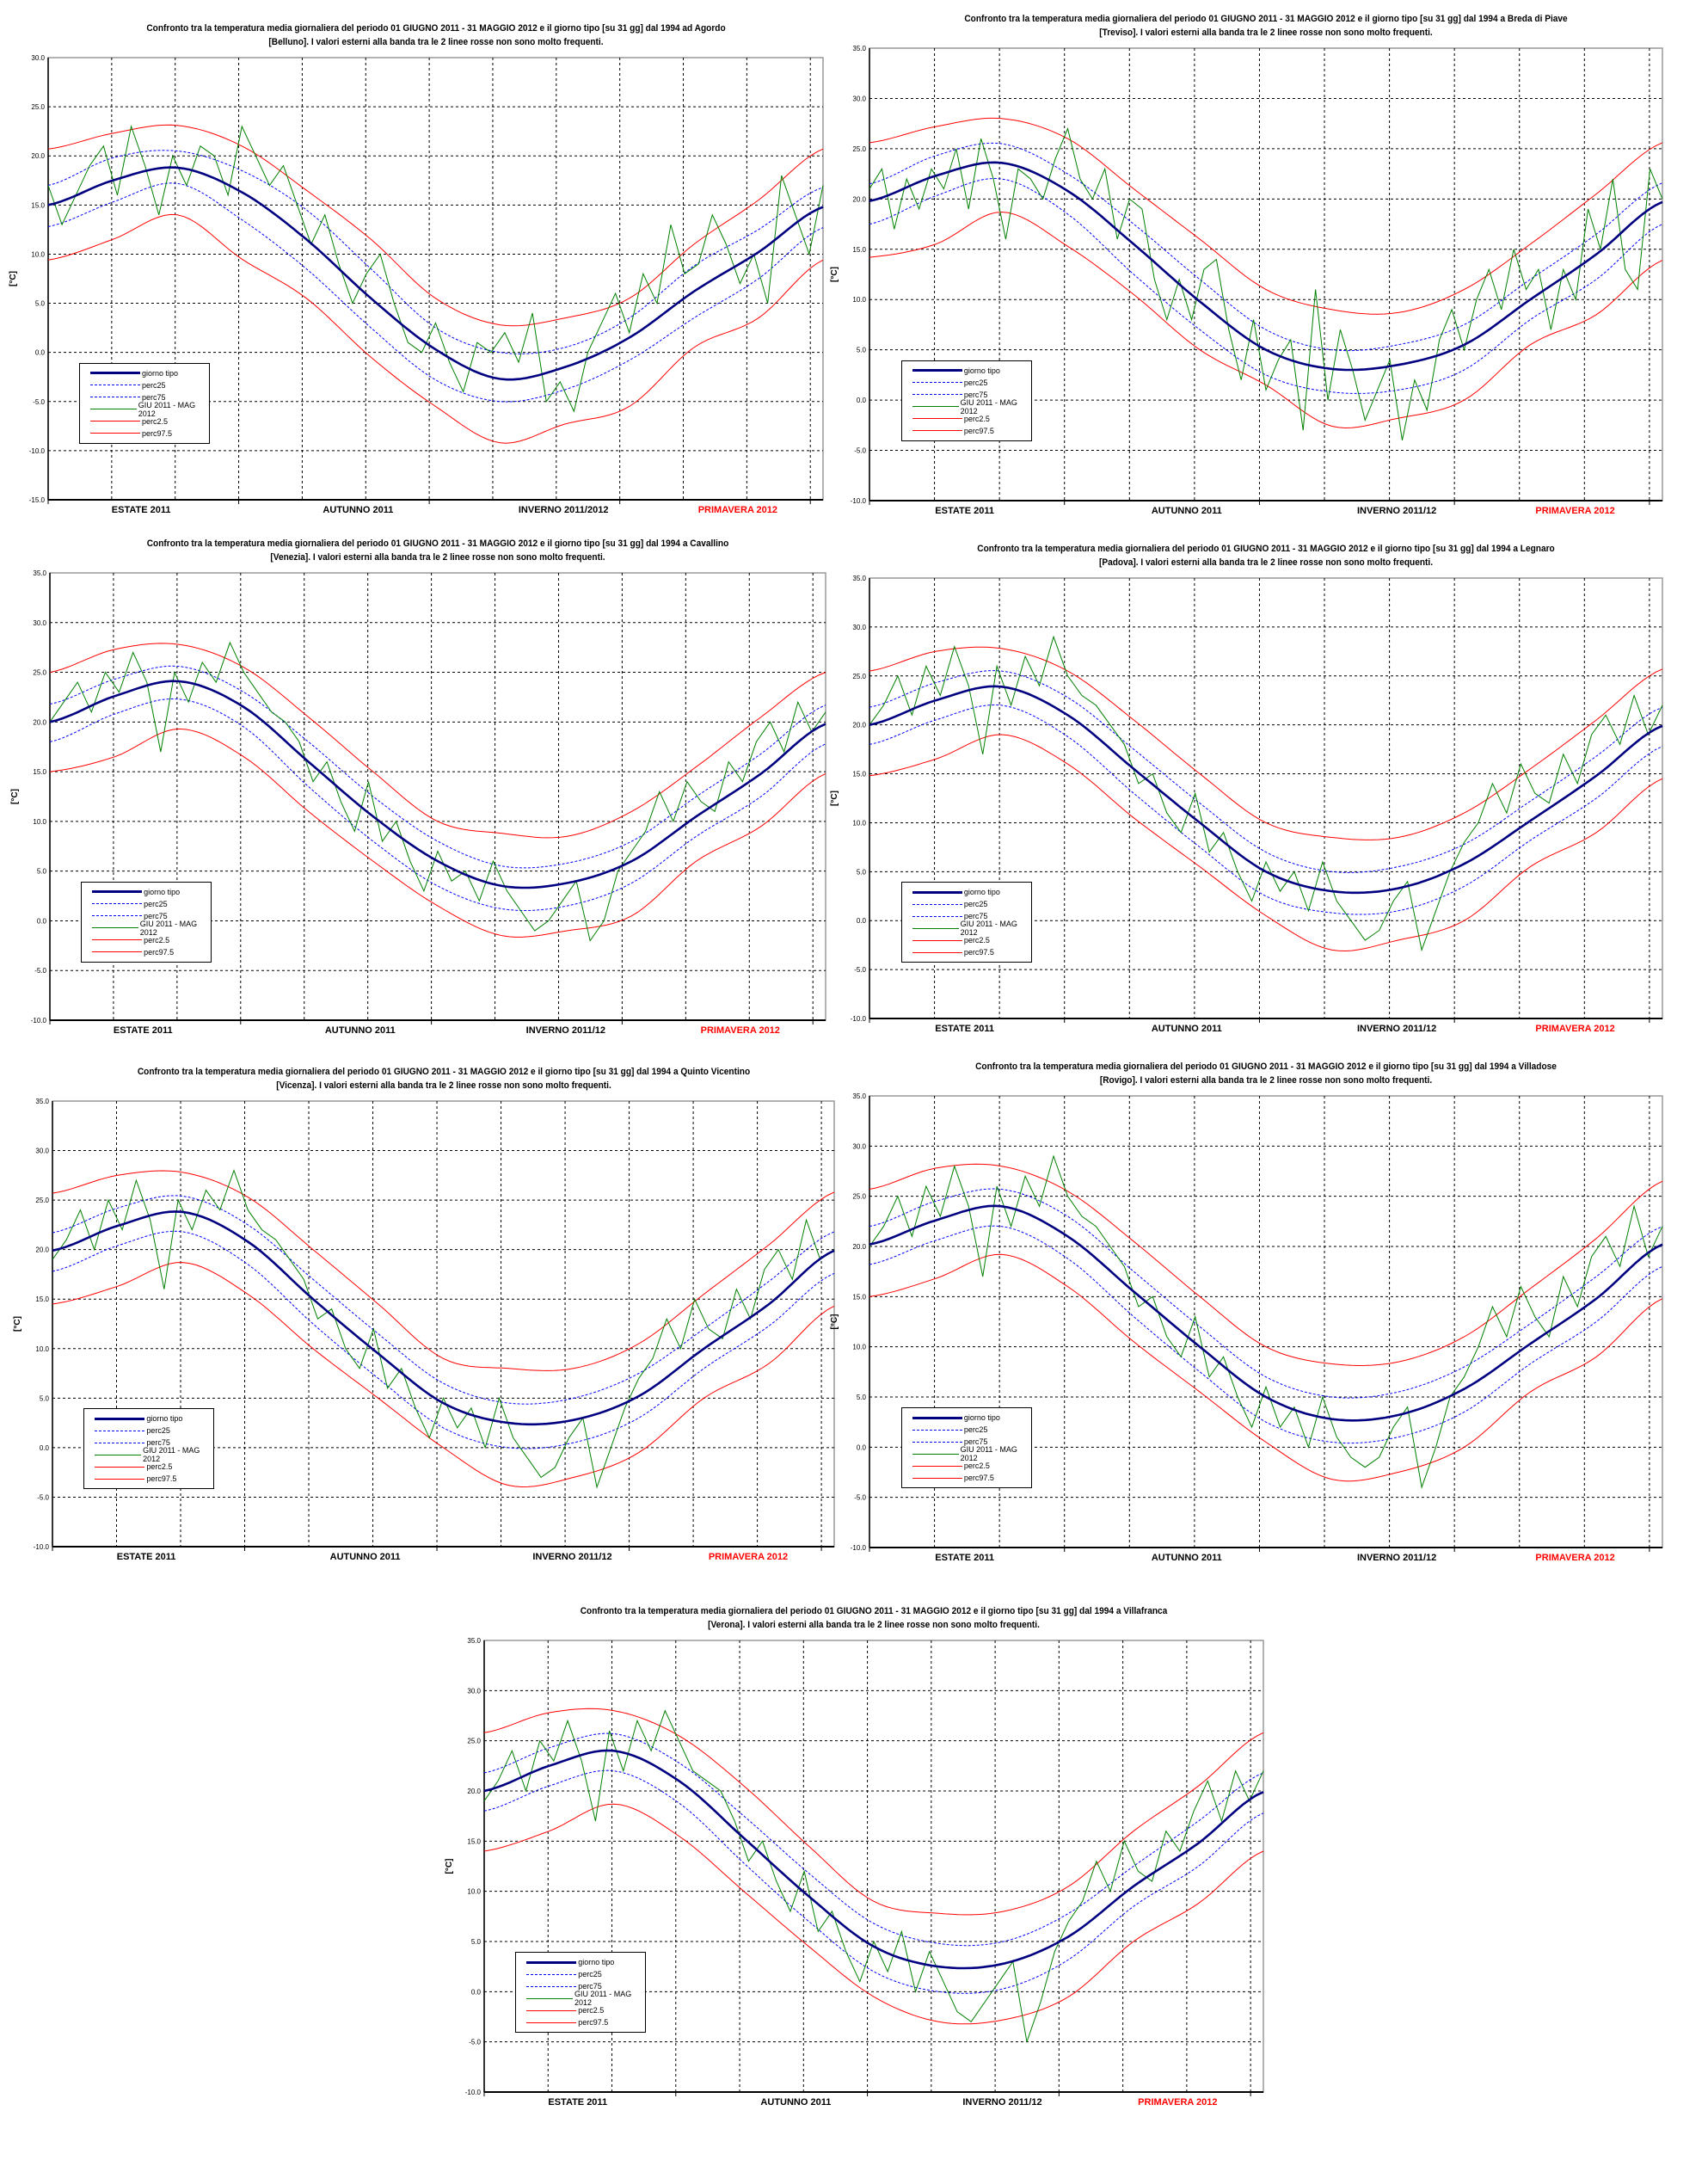 This screenshot has width=1708, height=2160. I want to click on legend-label: perc25, so click(158, 1431).